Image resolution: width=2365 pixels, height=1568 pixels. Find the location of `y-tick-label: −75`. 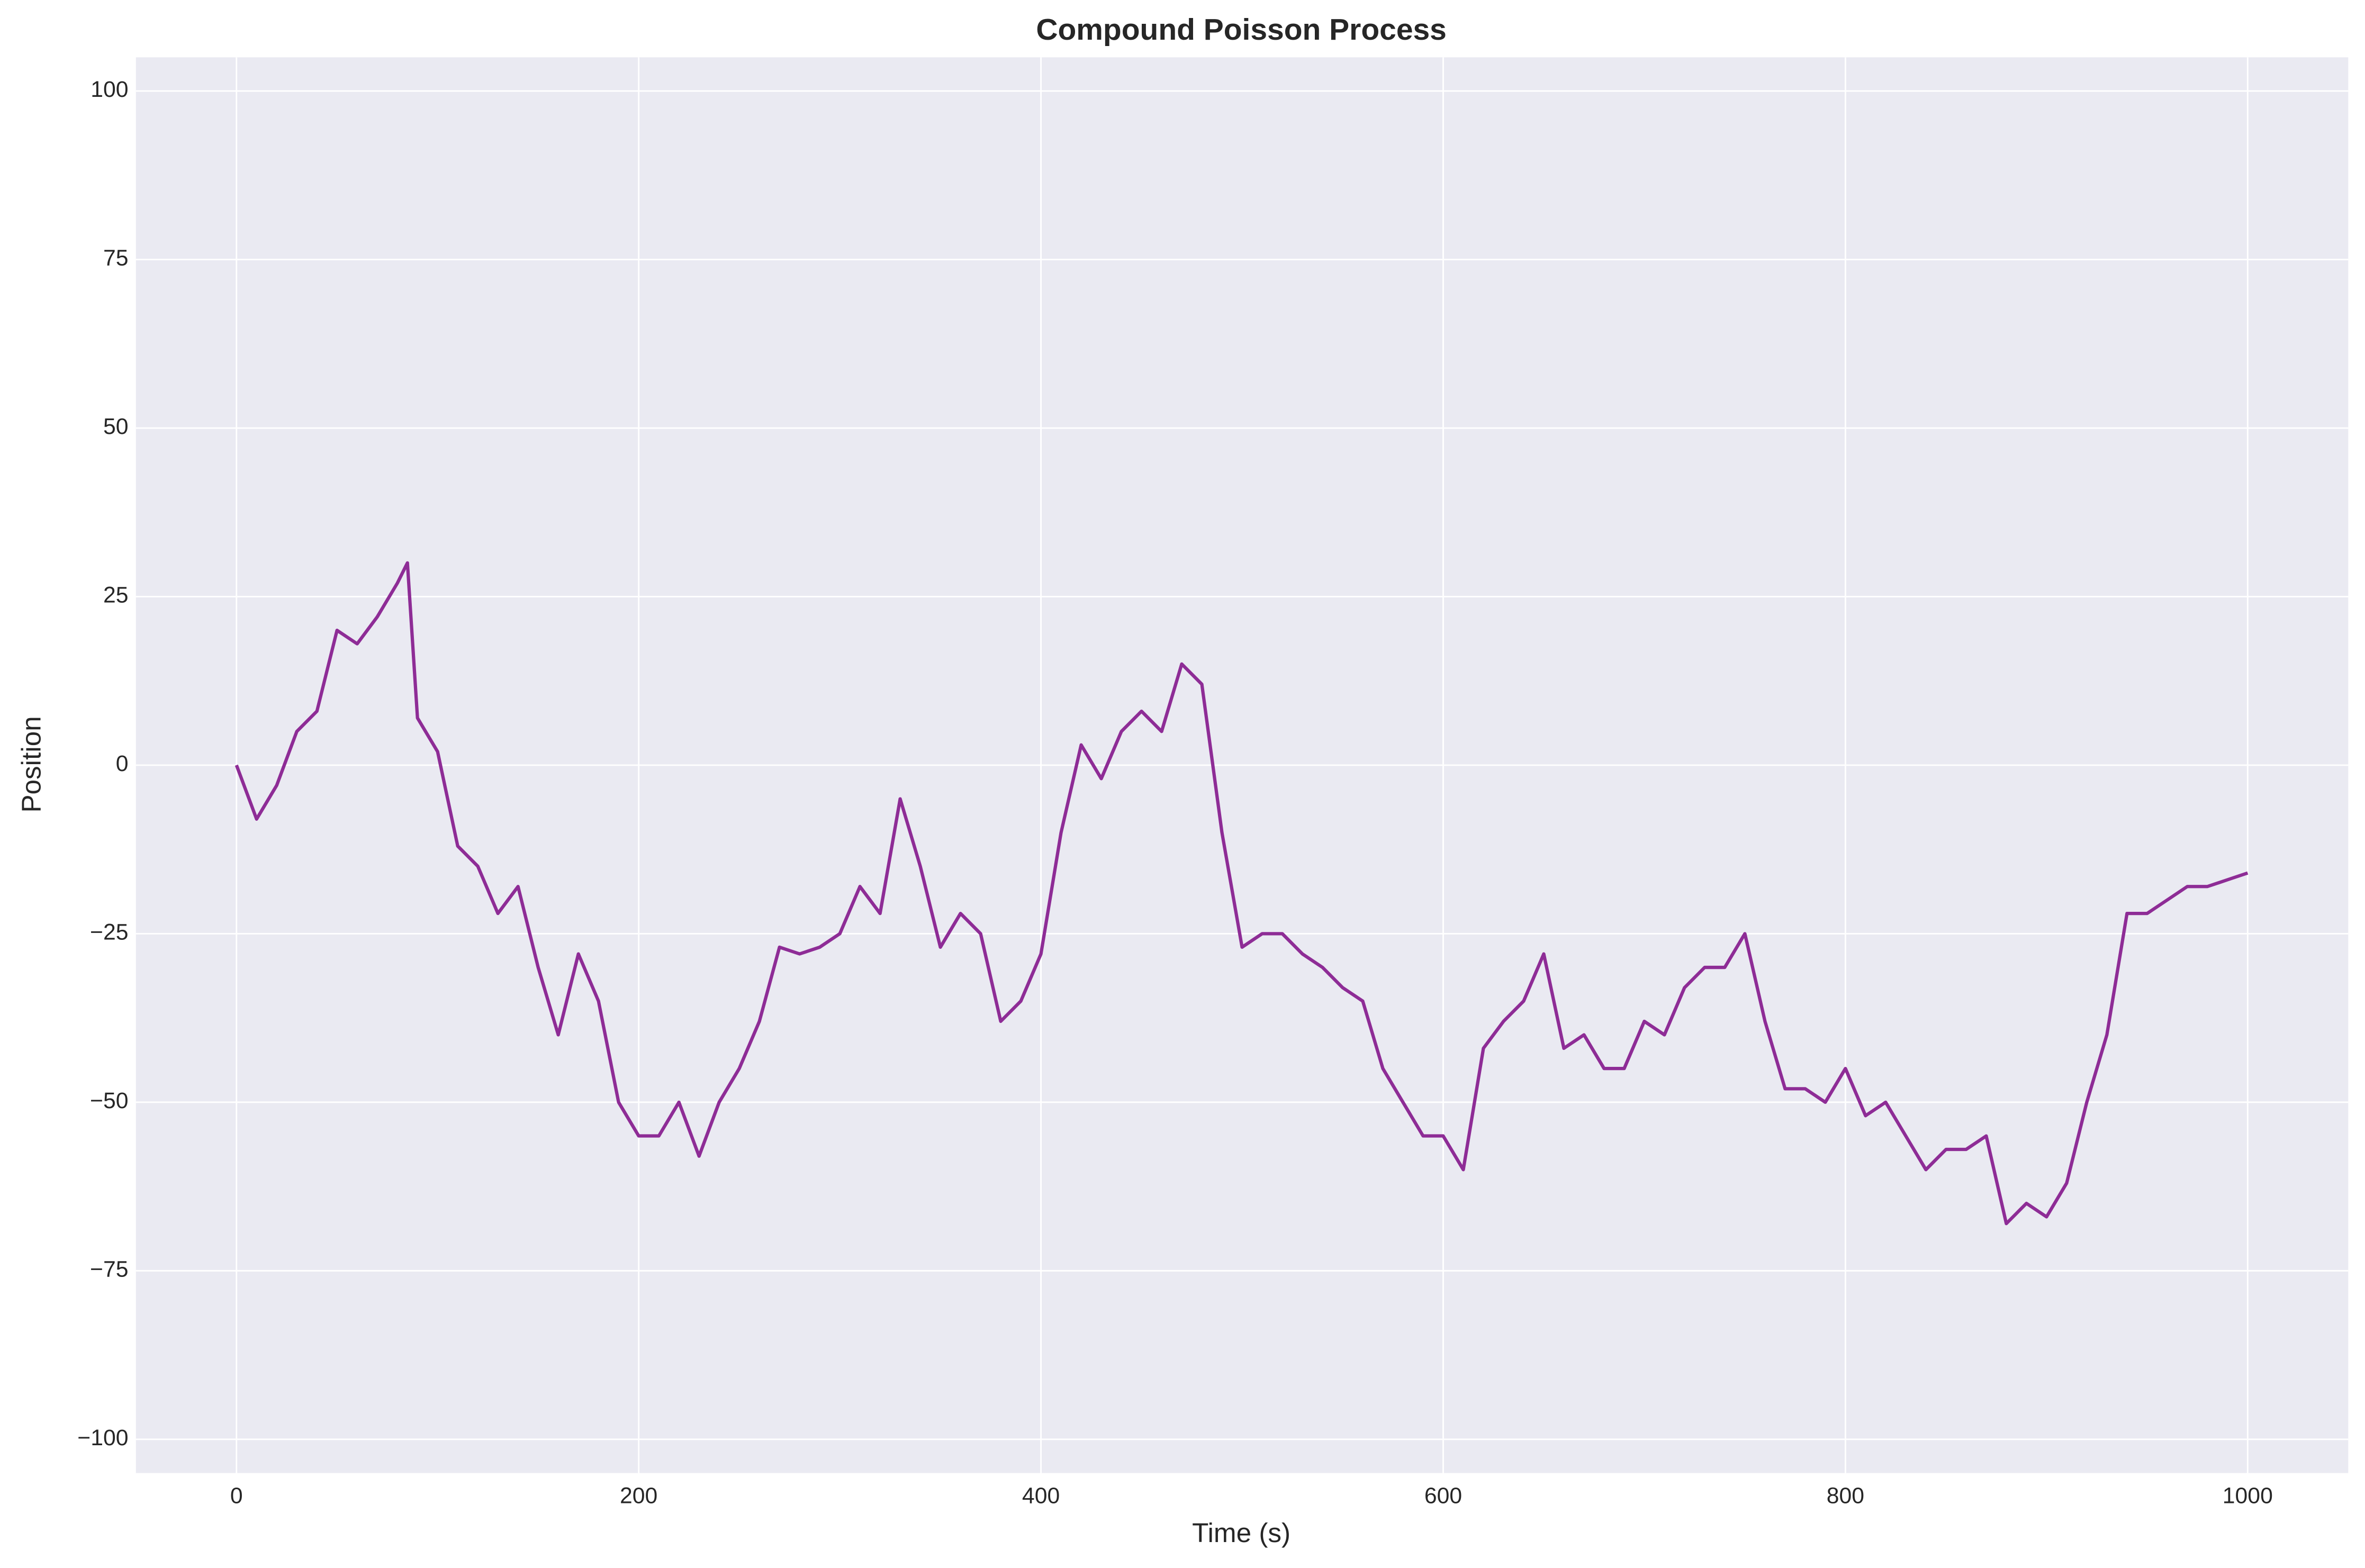

y-tick-label: −75 is located at coordinates (109, 1269).